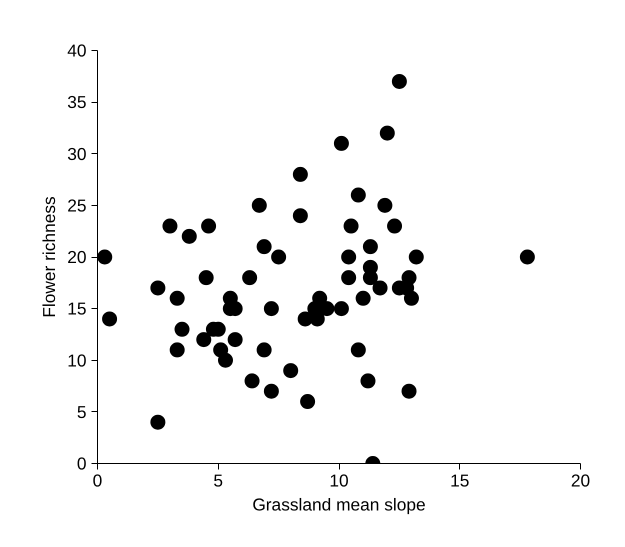  What do you see at coordinates (77, 102) in the screenshot?
I see `y-tick-label: 35` at bounding box center [77, 102].